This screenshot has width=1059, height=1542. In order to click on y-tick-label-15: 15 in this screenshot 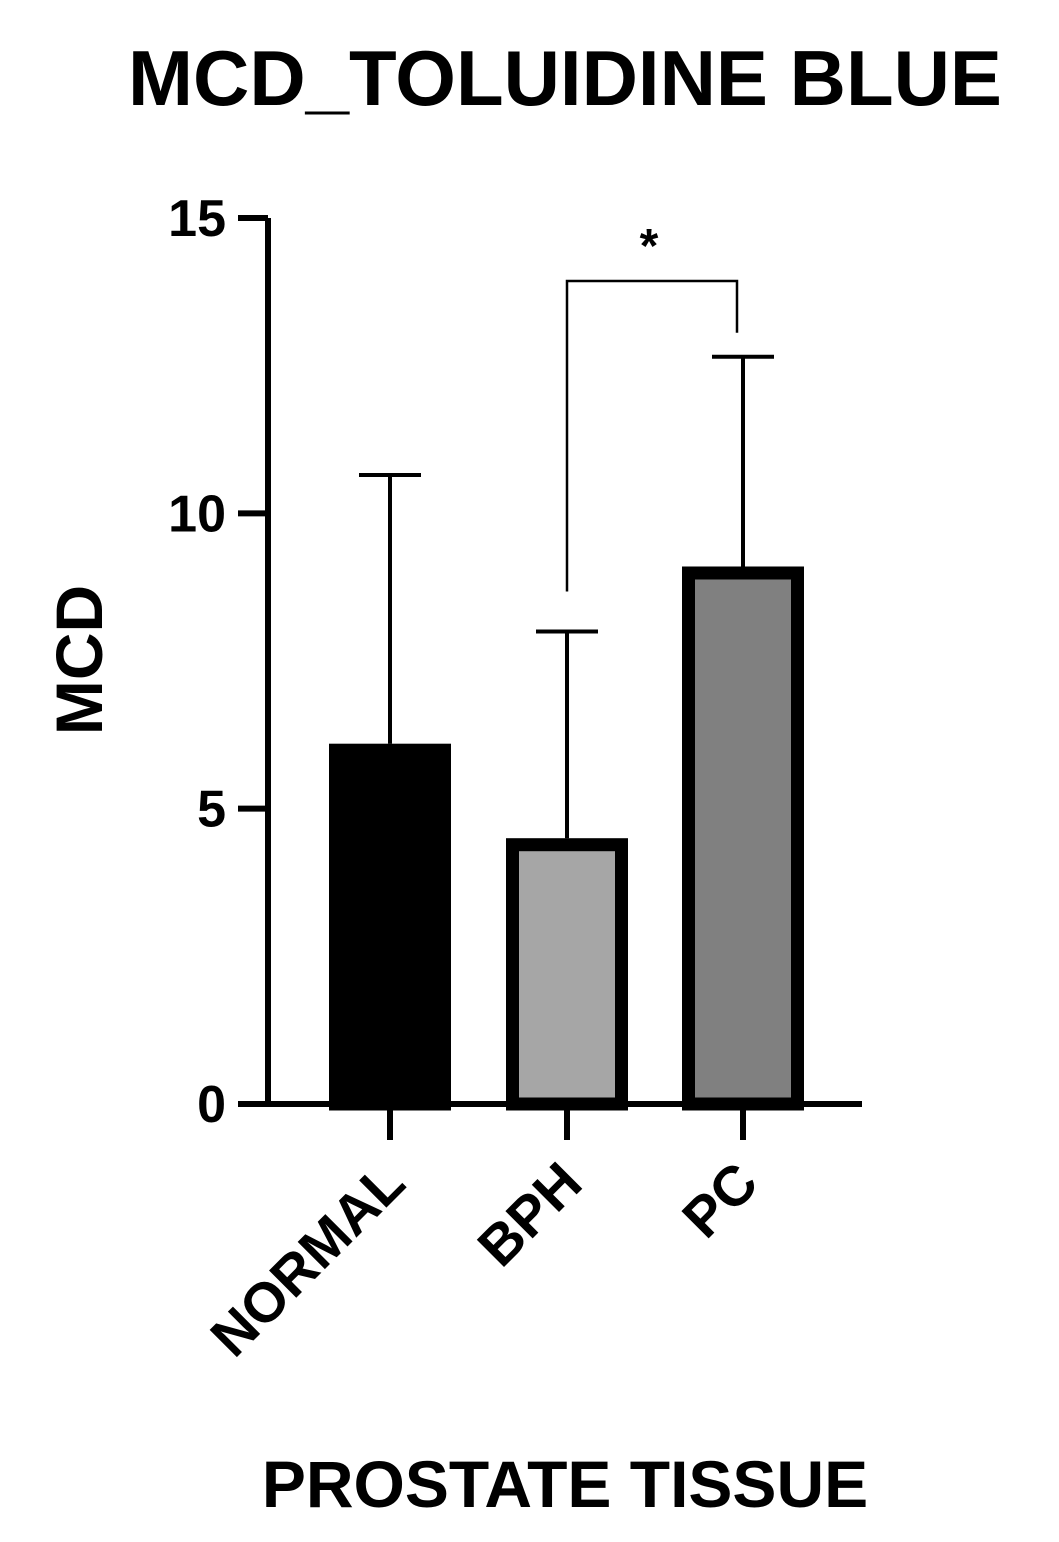, I will do `click(197, 219)`.